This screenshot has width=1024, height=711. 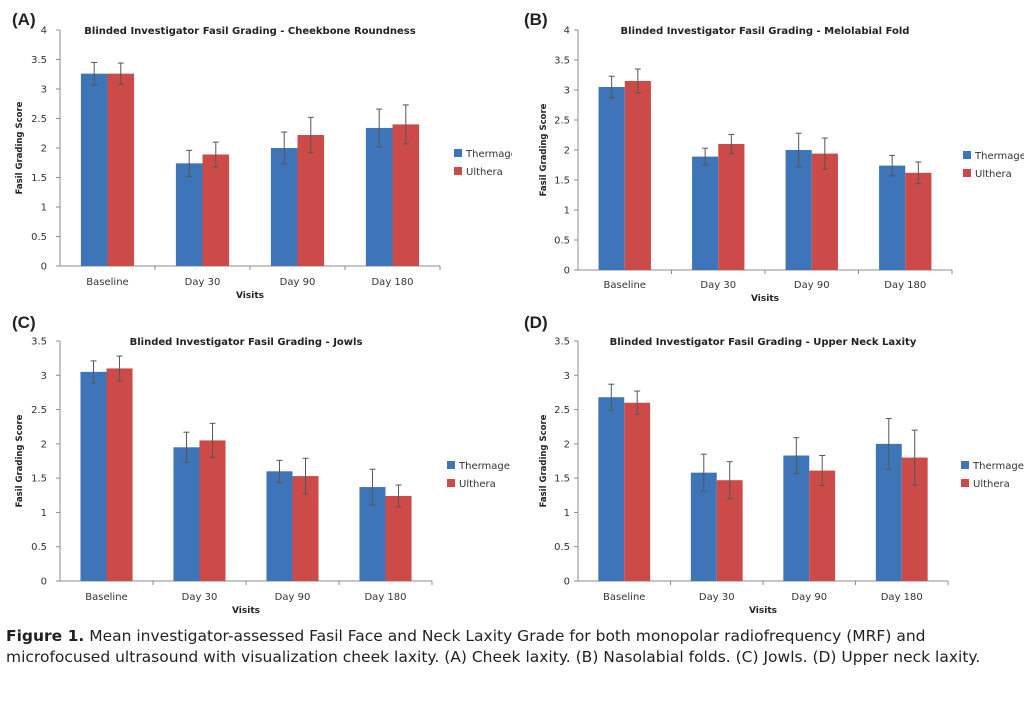 I want to click on panel-label: (B), so click(x=536, y=19).